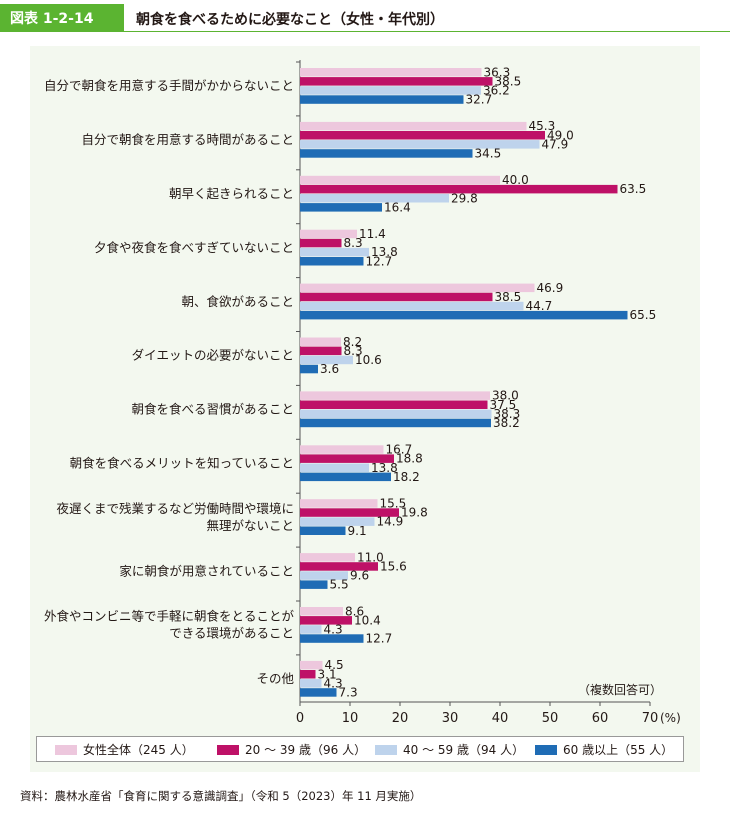 The height and width of the screenshot is (820, 730). Describe the element at coordinates (555, 144) in the screenshot. I see `bar-value-label: 47.9` at that location.